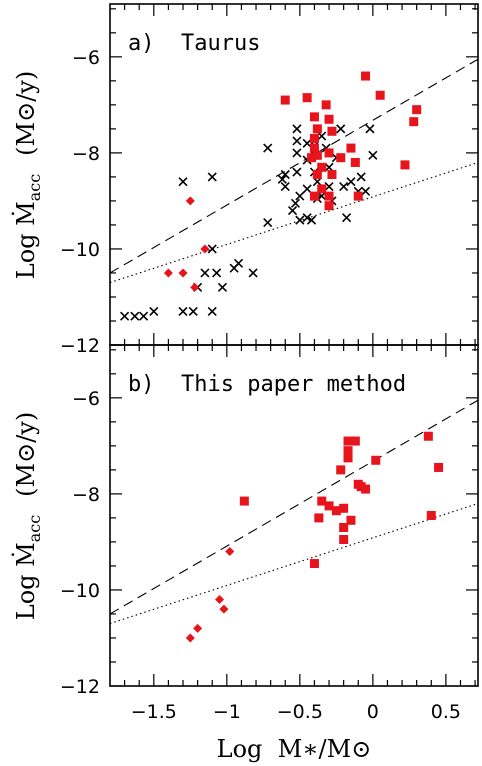 The height and width of the screenshot is (766, 482). I want to click on x-axis-title: Log M∗/M⊙, so click(294, 749).